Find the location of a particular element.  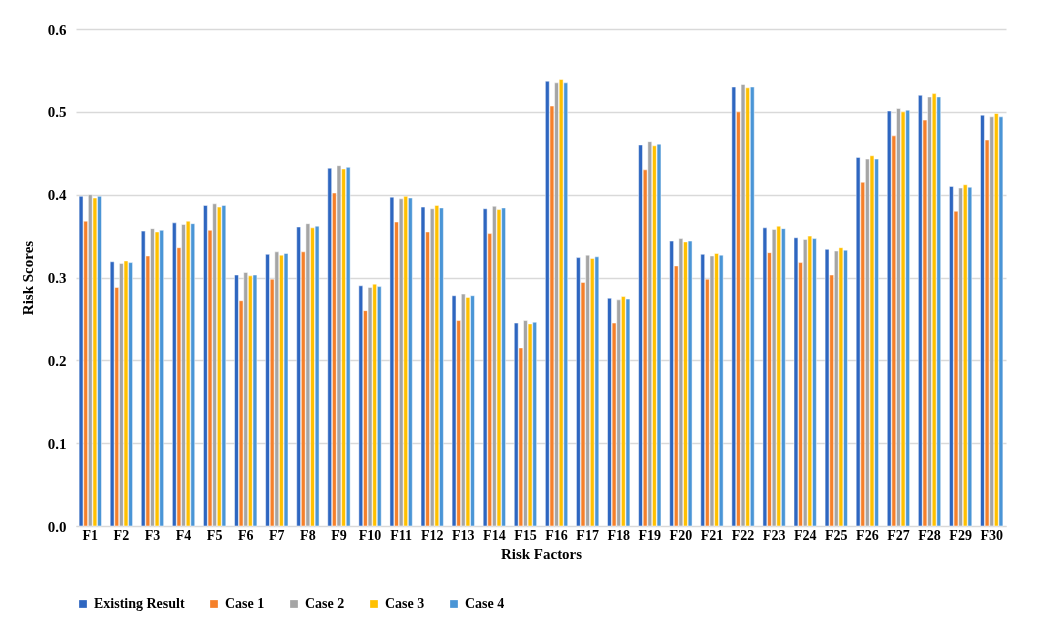

x-axis-title: Risk Factors is located at coordinates (541, 553).